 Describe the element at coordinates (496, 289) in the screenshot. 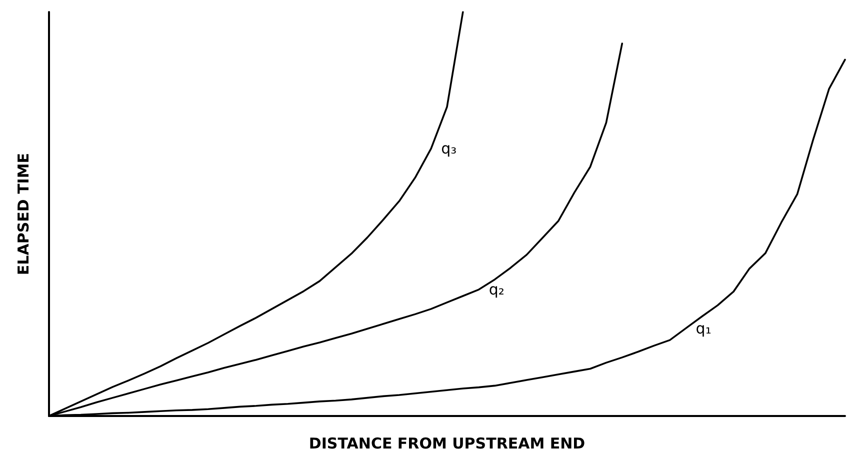

I see `series-label: q₂` at that location.